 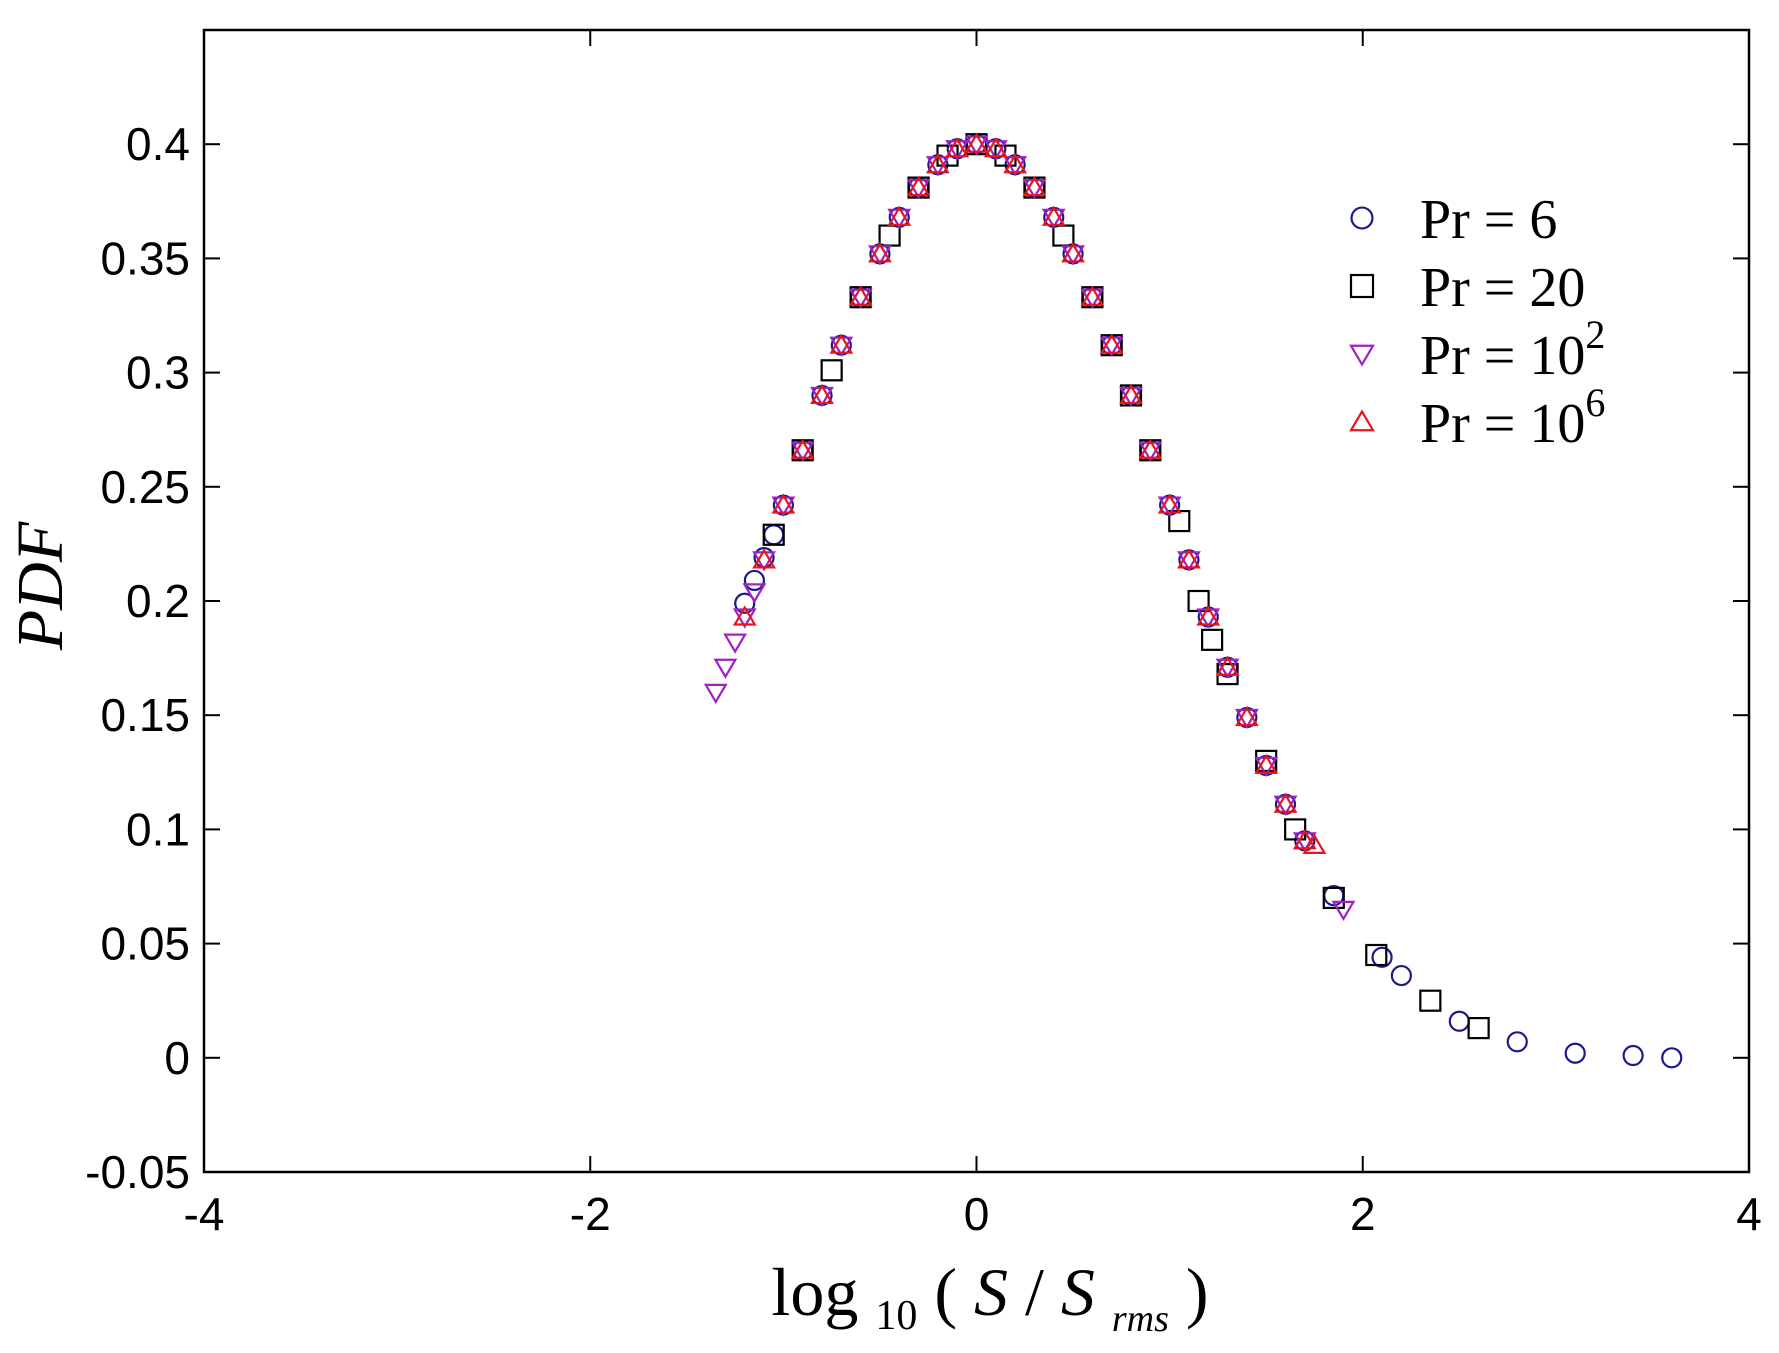 I want to click on legend-label: Pr = 20, so click(x=1502, y=288).